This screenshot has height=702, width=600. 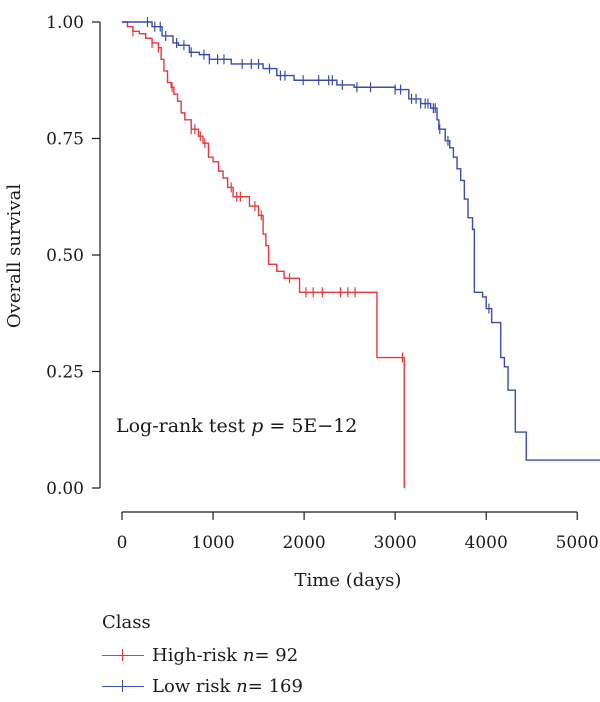 I want to click on legend-swatch-high-risk, so click(x=123, y=656).